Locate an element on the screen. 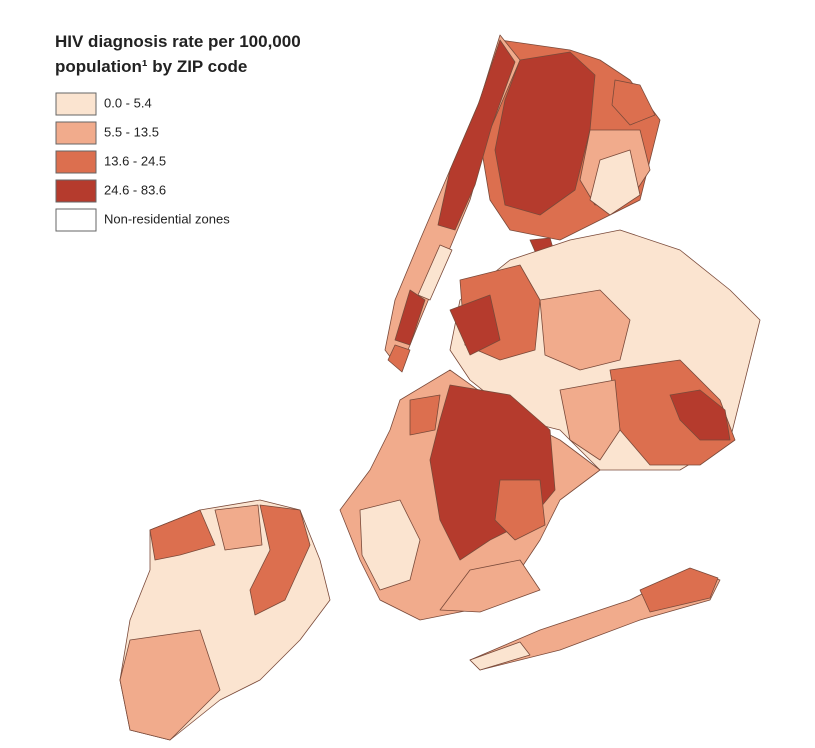 The height and width of the screenshot is (748, 815). legend-label: 24.6 - 83.6 is located at coordinates (135, 189).